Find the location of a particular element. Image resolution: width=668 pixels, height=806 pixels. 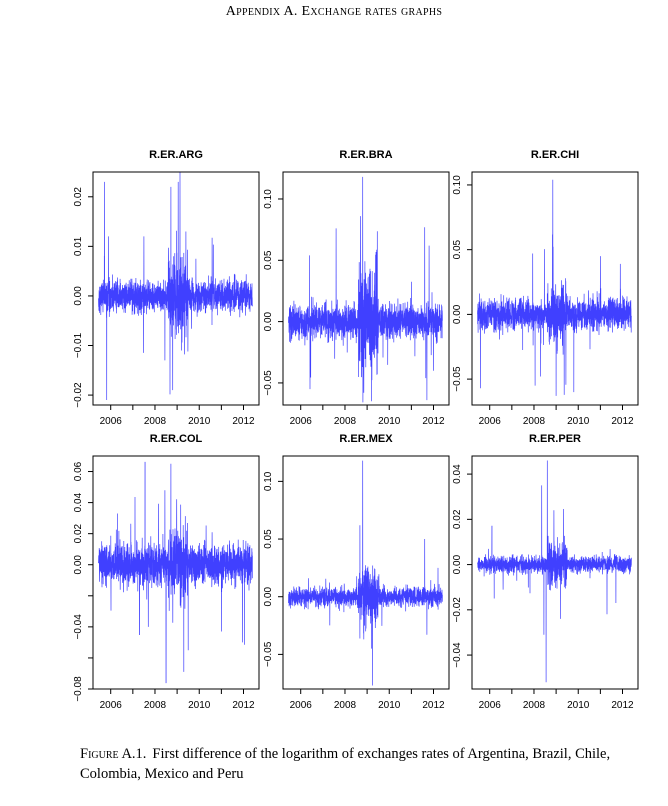

chart-title: R.ER.ARG is located at coordinates (176, 155).